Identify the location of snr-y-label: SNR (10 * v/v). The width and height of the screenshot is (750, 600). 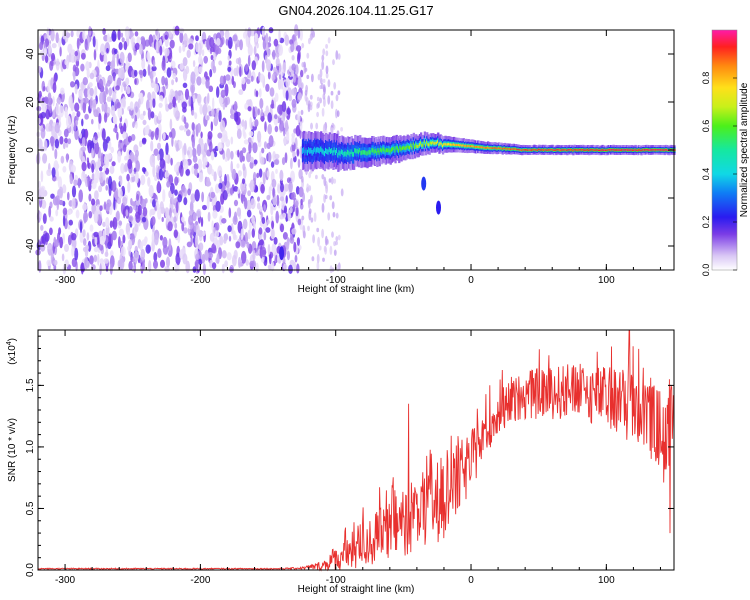
(12, 450).